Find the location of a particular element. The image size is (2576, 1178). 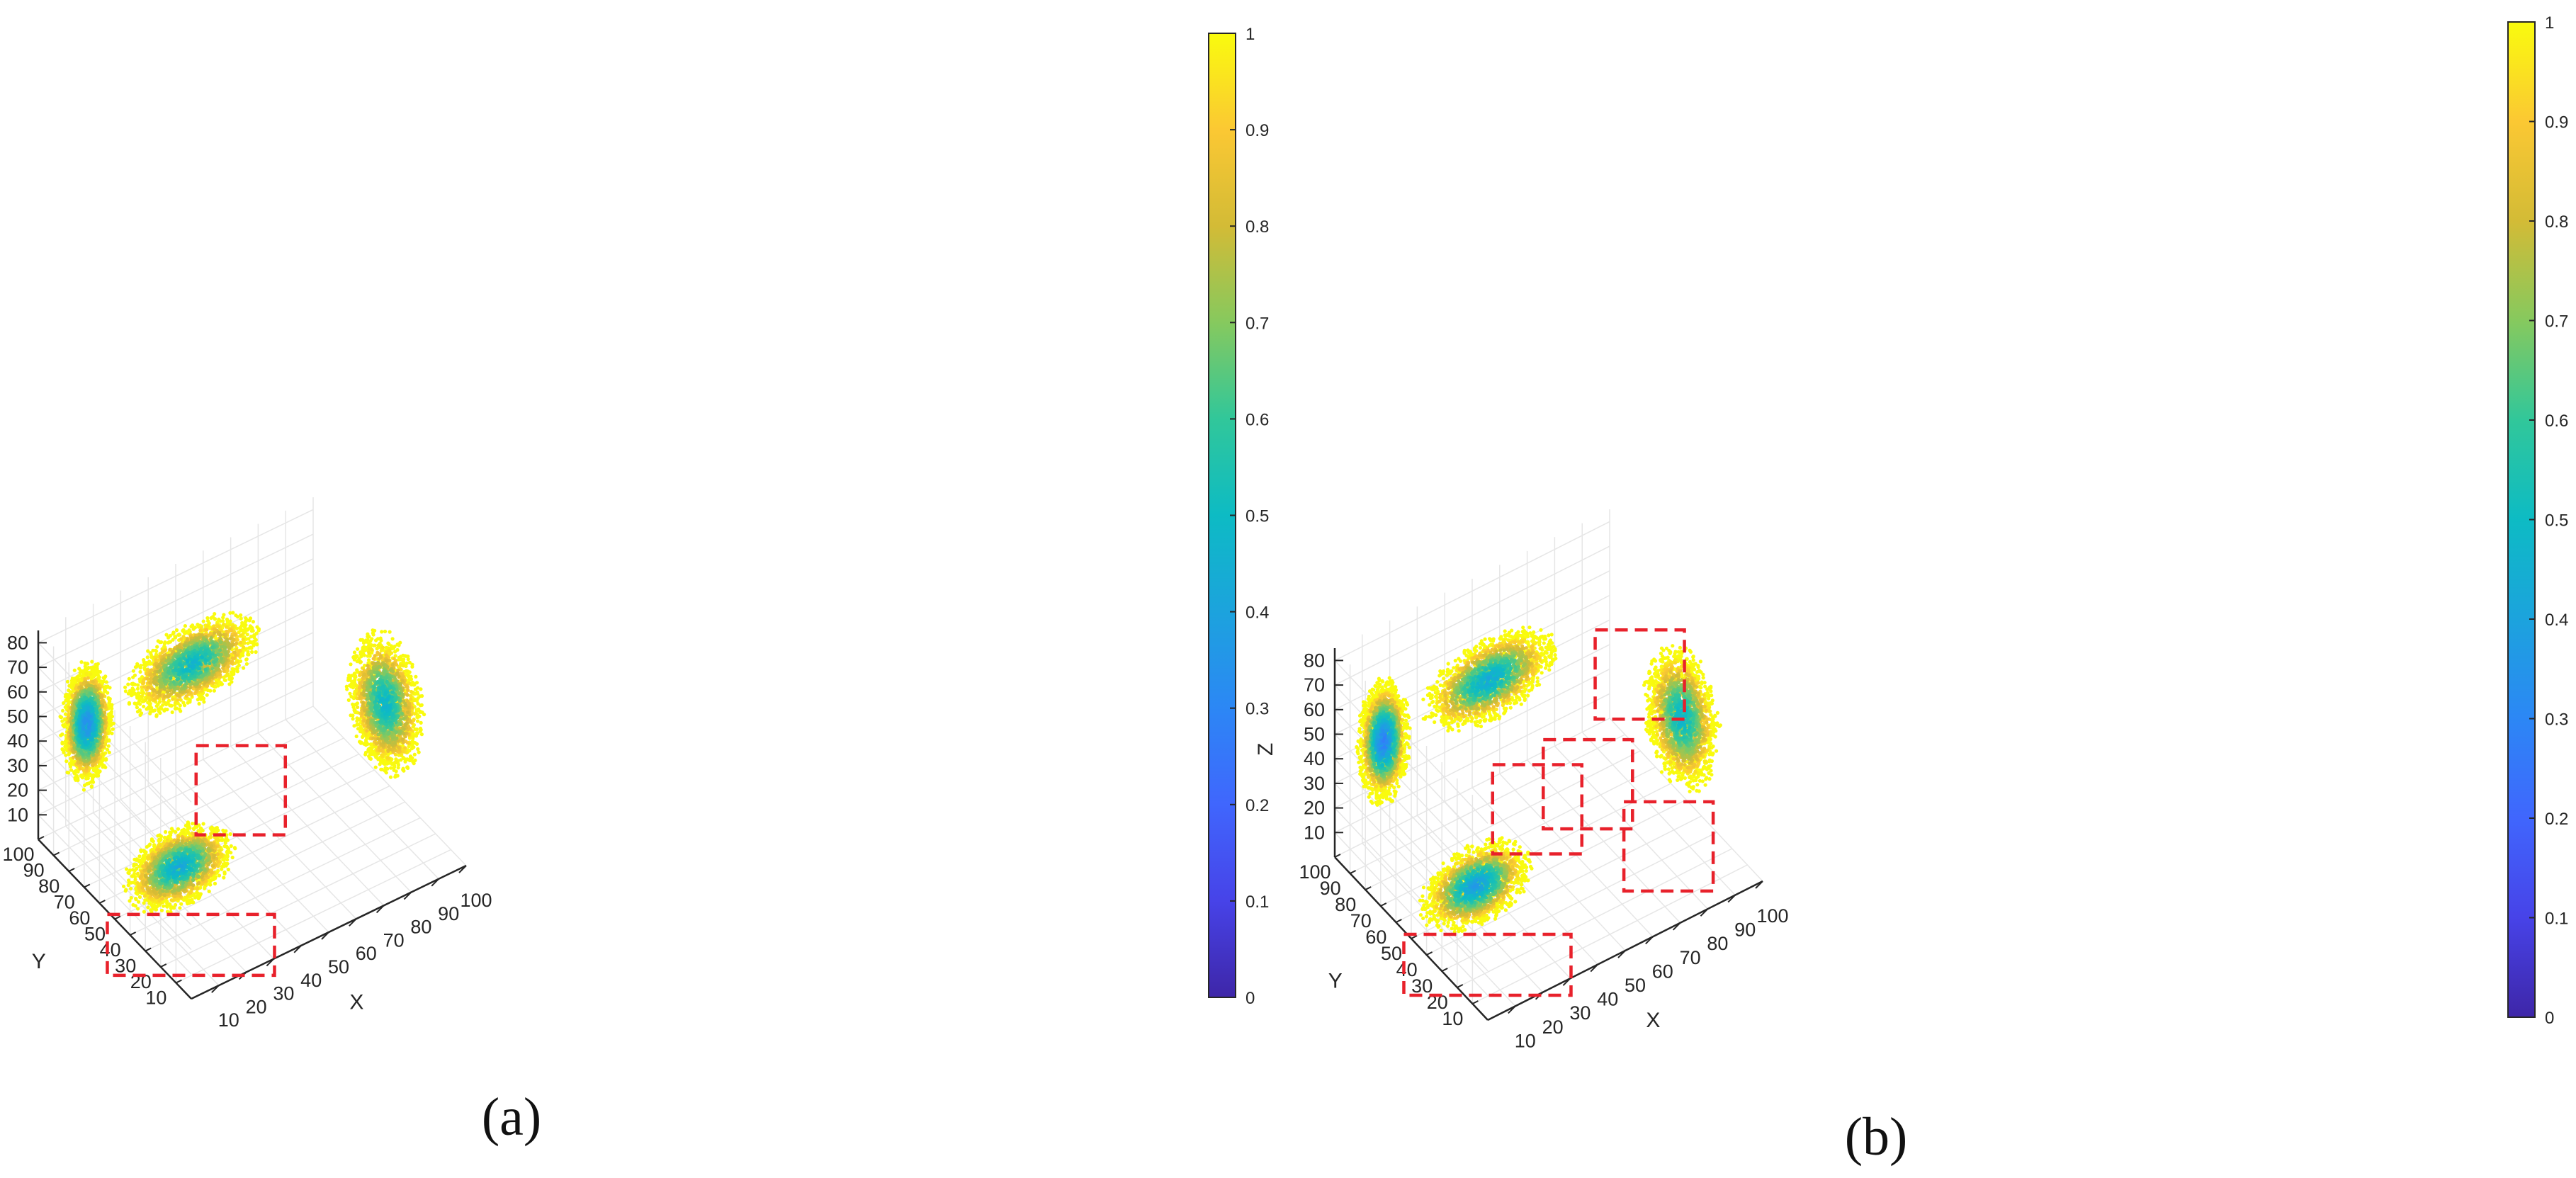

y-tick-label: 70 is located at coordinates (64, 903).